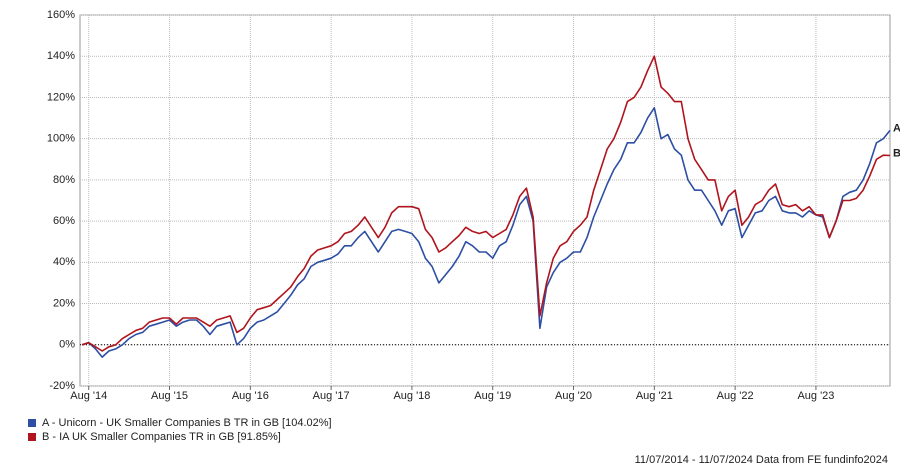  What do you see at coordinates (331, 396) in the screenshot?
I see `x-tick-label: Aug '17` at bounding box center [331, 396].